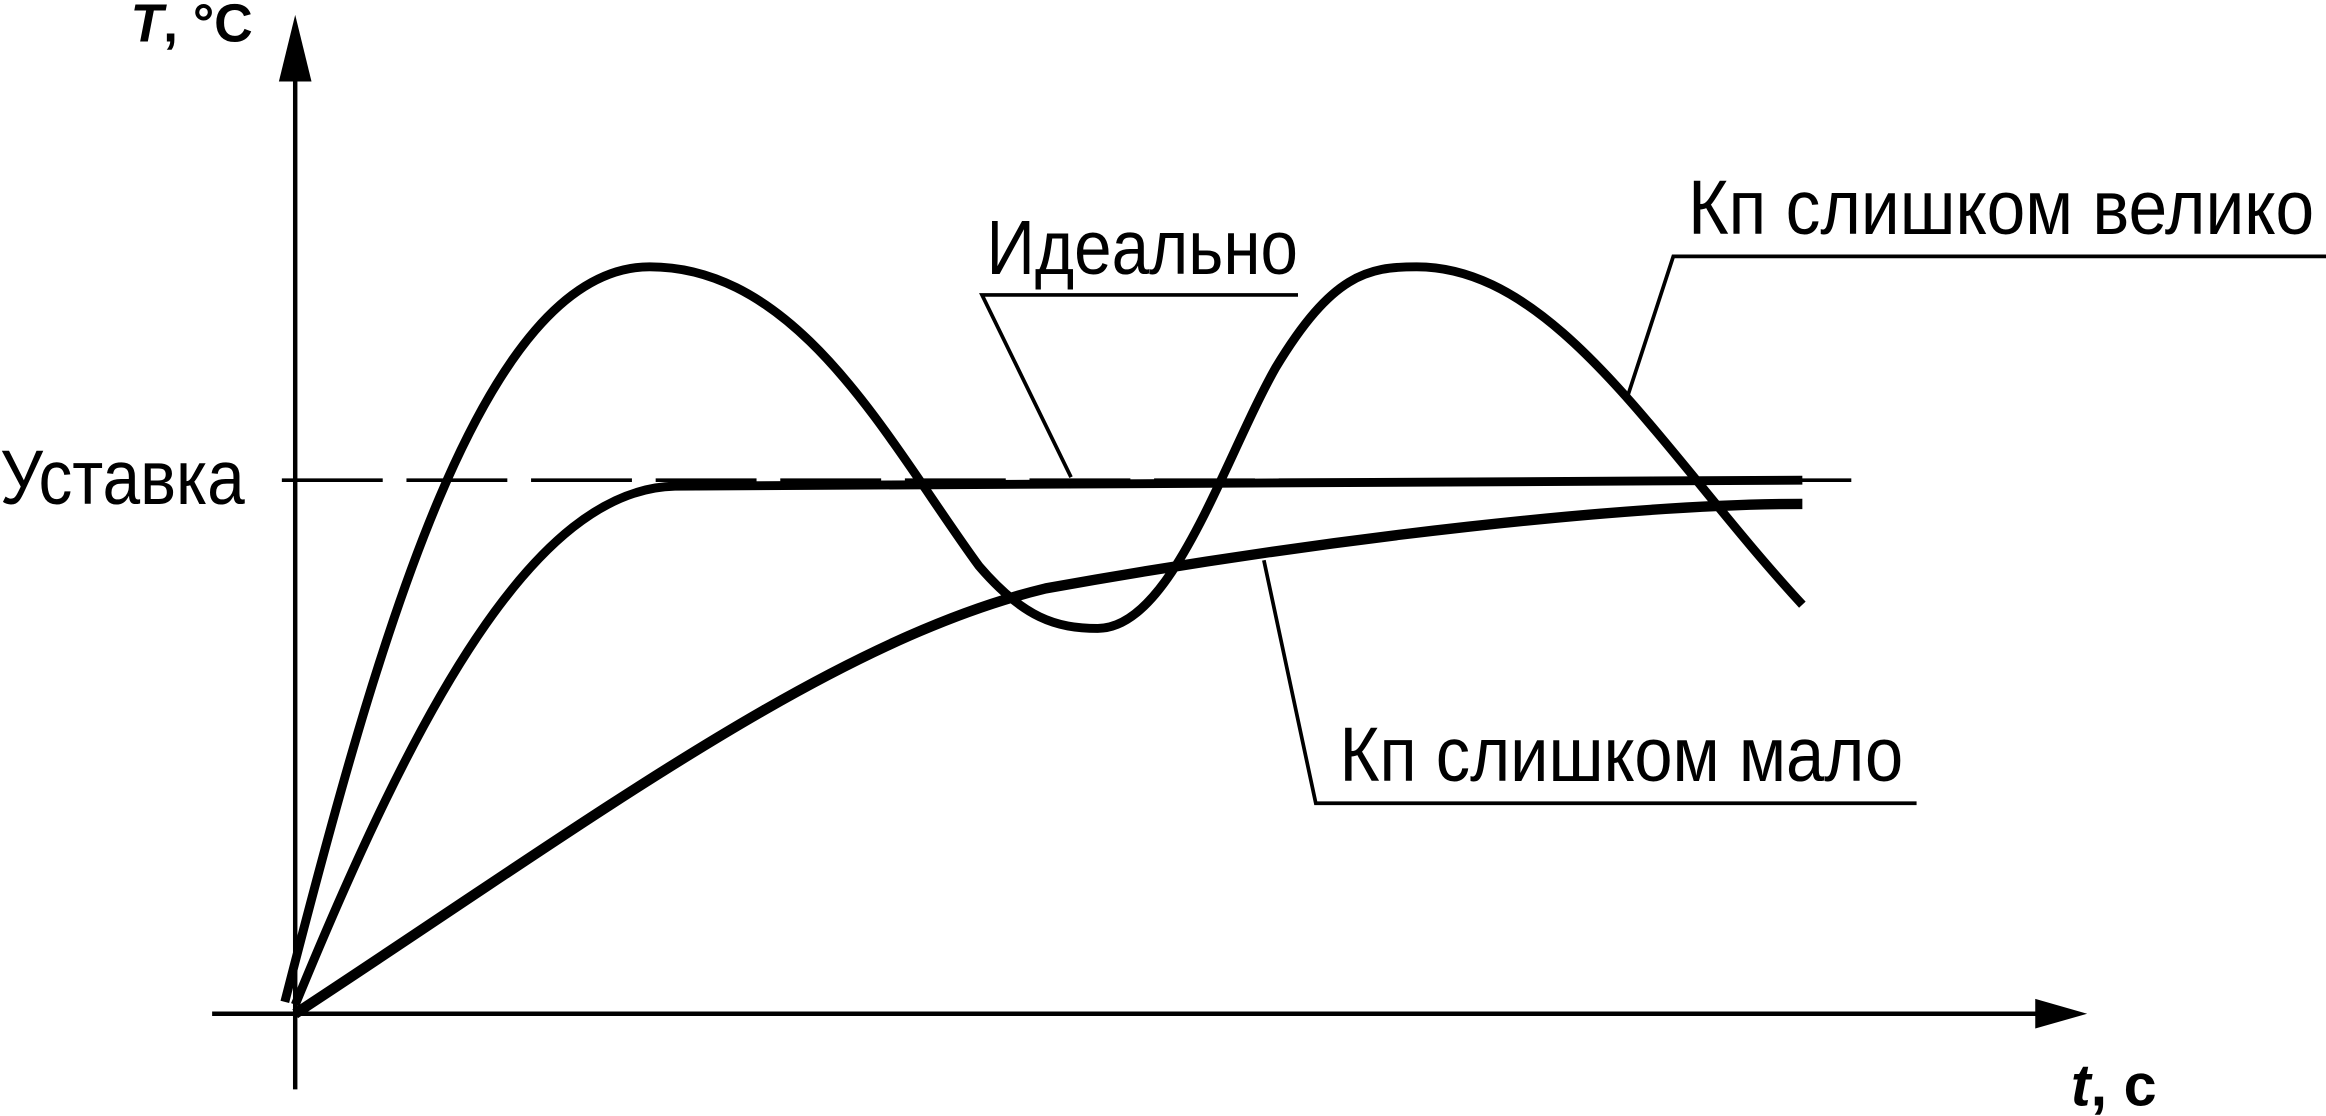 This screenshot has width=2326, height=1116. I want to click on leader-kp-too-small, so click(1589, 682).